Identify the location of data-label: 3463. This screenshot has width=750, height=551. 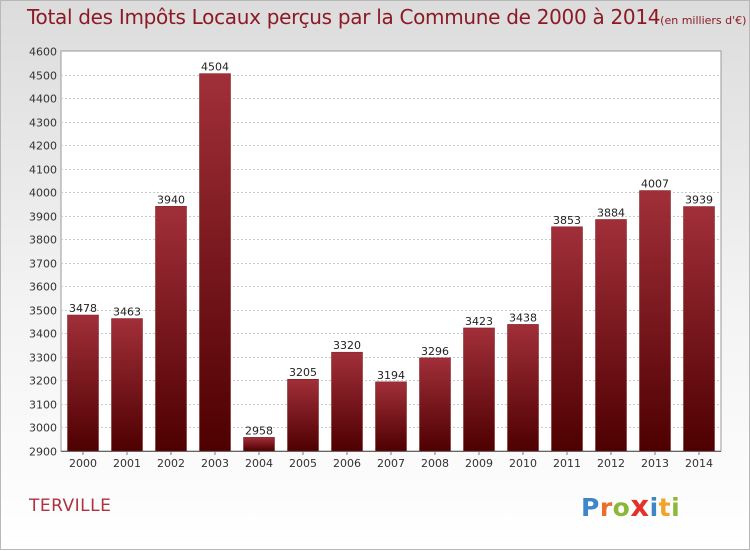
(127, 312).